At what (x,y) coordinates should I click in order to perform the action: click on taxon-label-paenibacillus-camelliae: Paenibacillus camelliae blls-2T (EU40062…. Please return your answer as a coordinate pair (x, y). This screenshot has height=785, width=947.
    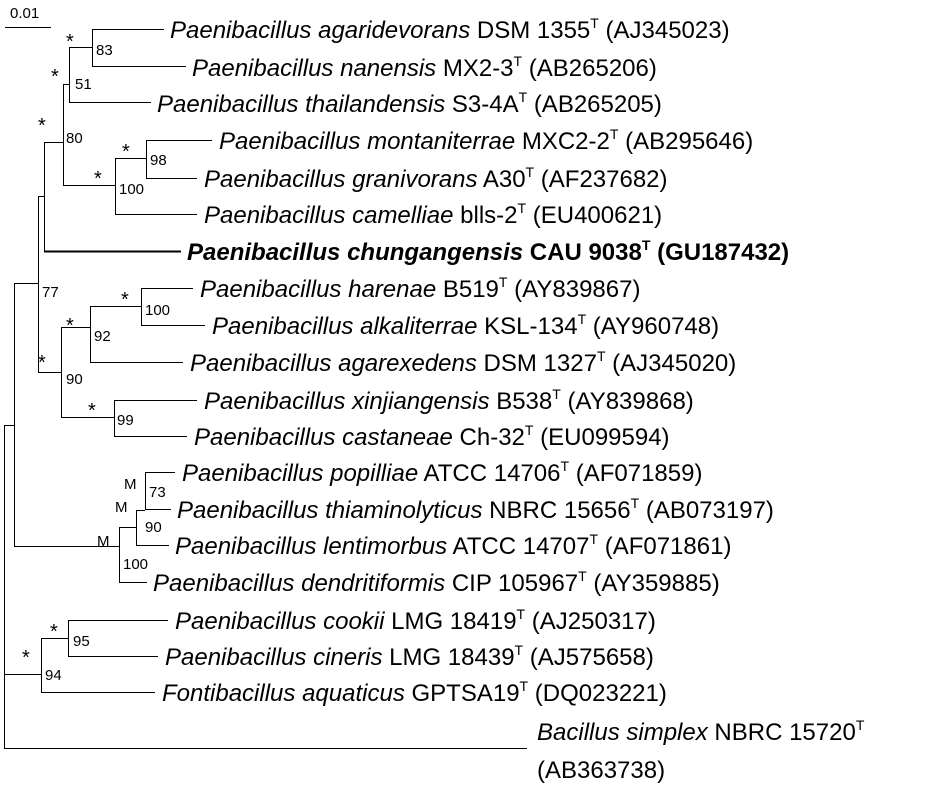
    Looking at the image, I should click on (433, 210).